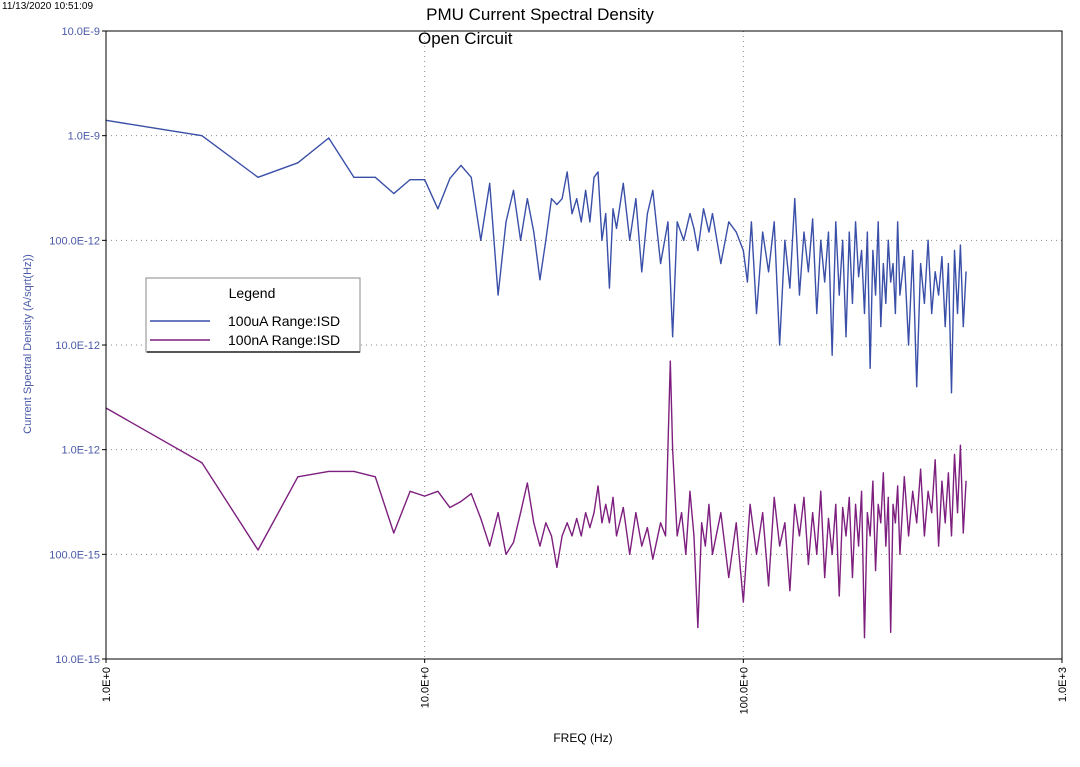 The image size is (1080, 767). I want to click on y-tick-label: 10.0E-12, so click(77, 346).